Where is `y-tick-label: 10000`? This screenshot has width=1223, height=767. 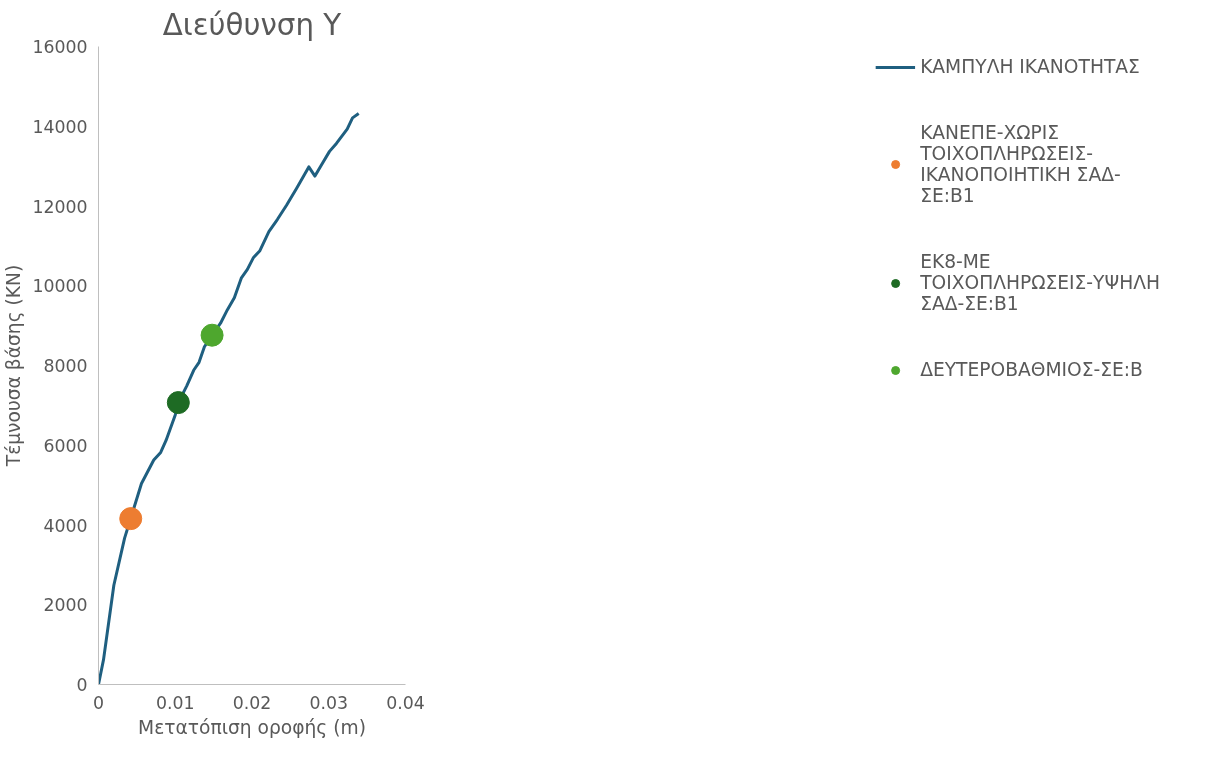 y-tick-label: 10000 is located at coordinates (60, 286).